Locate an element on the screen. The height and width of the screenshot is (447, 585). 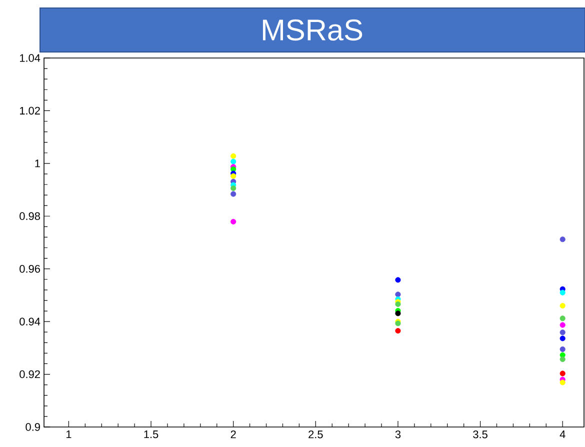
y-tick-label: 1.04 is located at coordinates (30, 58).